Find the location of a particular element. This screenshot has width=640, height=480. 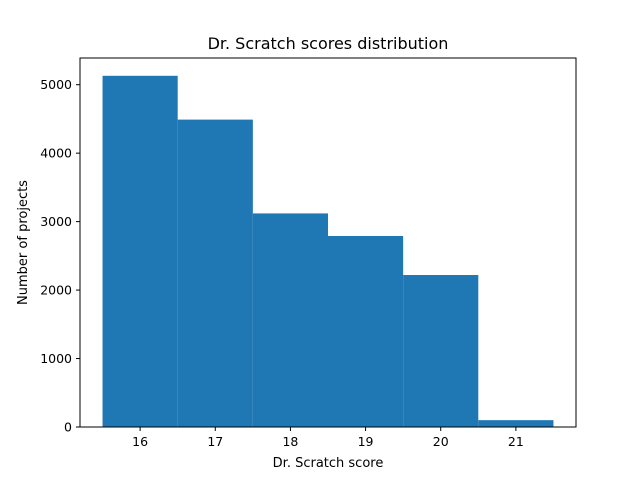

y-tick-label: 0 is located at coordinates (68, 427).